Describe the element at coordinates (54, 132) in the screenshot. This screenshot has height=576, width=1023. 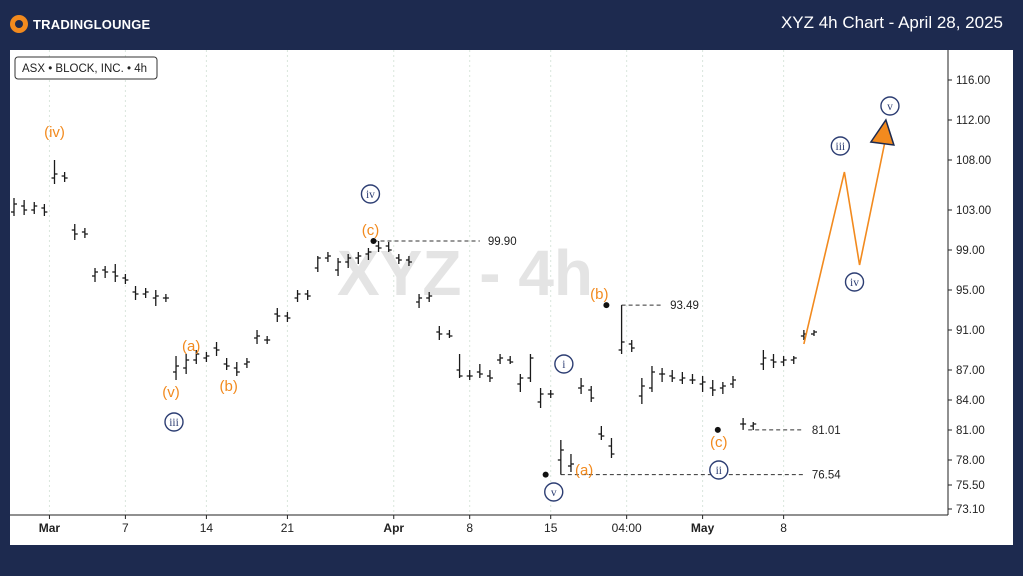
I see `wave-label: (iv)` at that location.